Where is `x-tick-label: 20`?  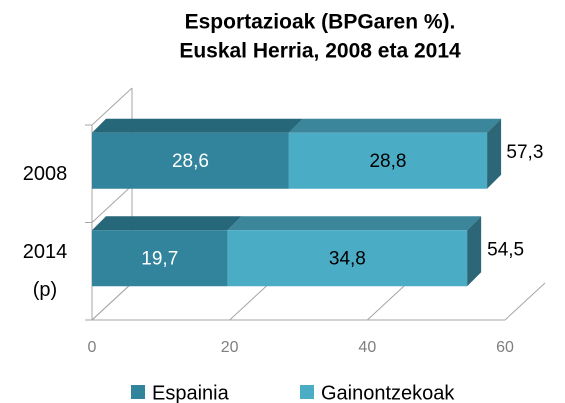 x-tick-label: 20 is located at coordinates (230, 347).